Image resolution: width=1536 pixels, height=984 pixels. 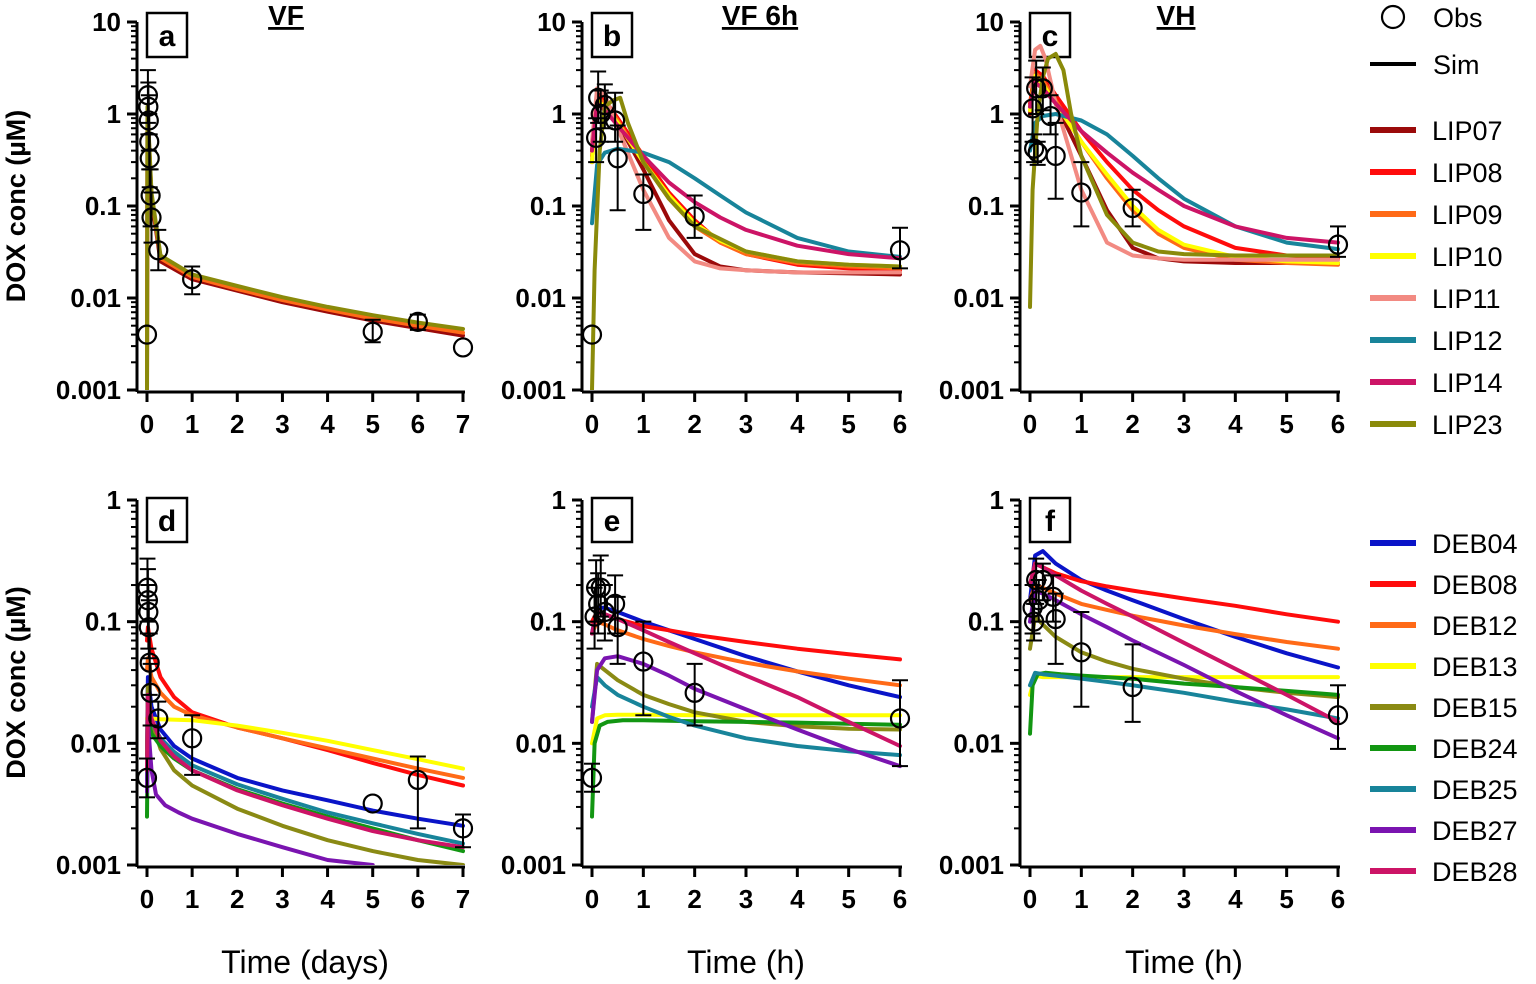 What do you see at coordinates (989, 22) in the screenshot?
I see `y-tick-label: 10` at bounding box center [989, 22].